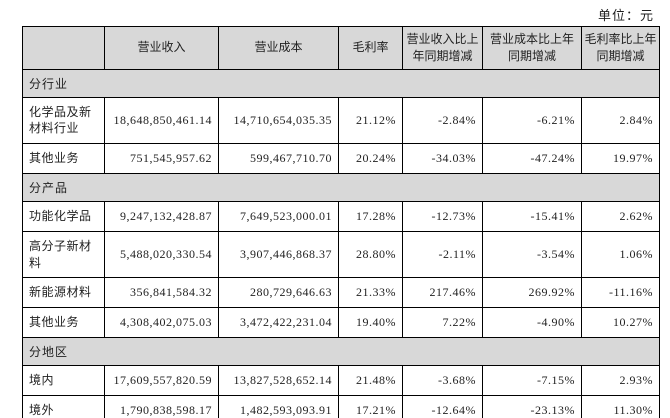  What do you see at coordinates (278, 322) in the screenshot?
I see `cost-cell: 3,472,422,231.04` at bounding box center [278, 322].